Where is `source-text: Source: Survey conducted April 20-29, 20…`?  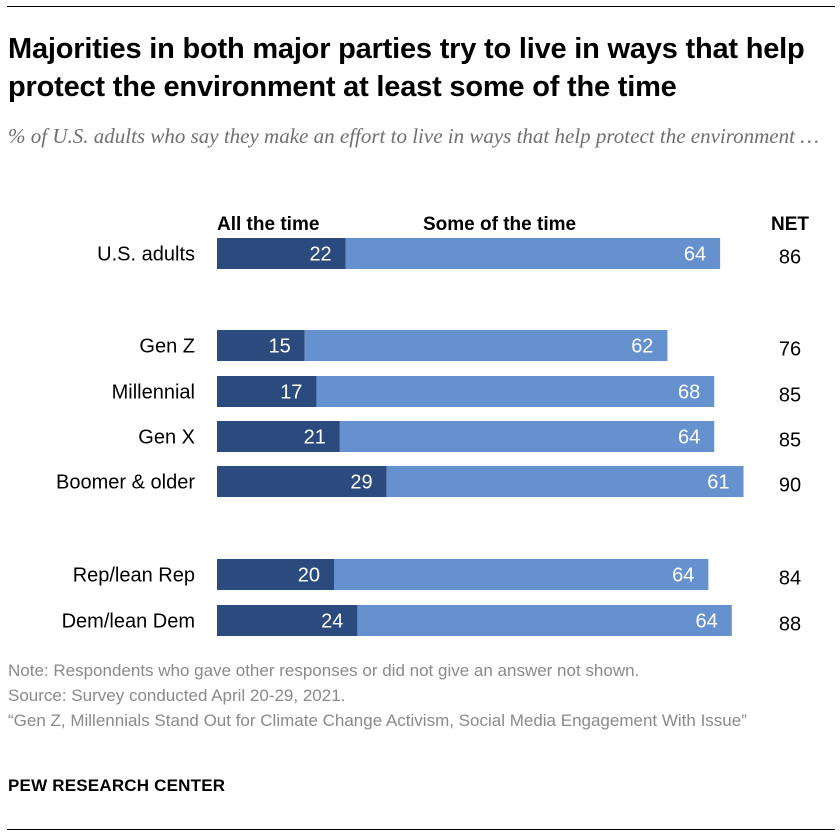
source-text: Source: Survey conducted April 20-29, 20… is located at coordinates (177, 695).